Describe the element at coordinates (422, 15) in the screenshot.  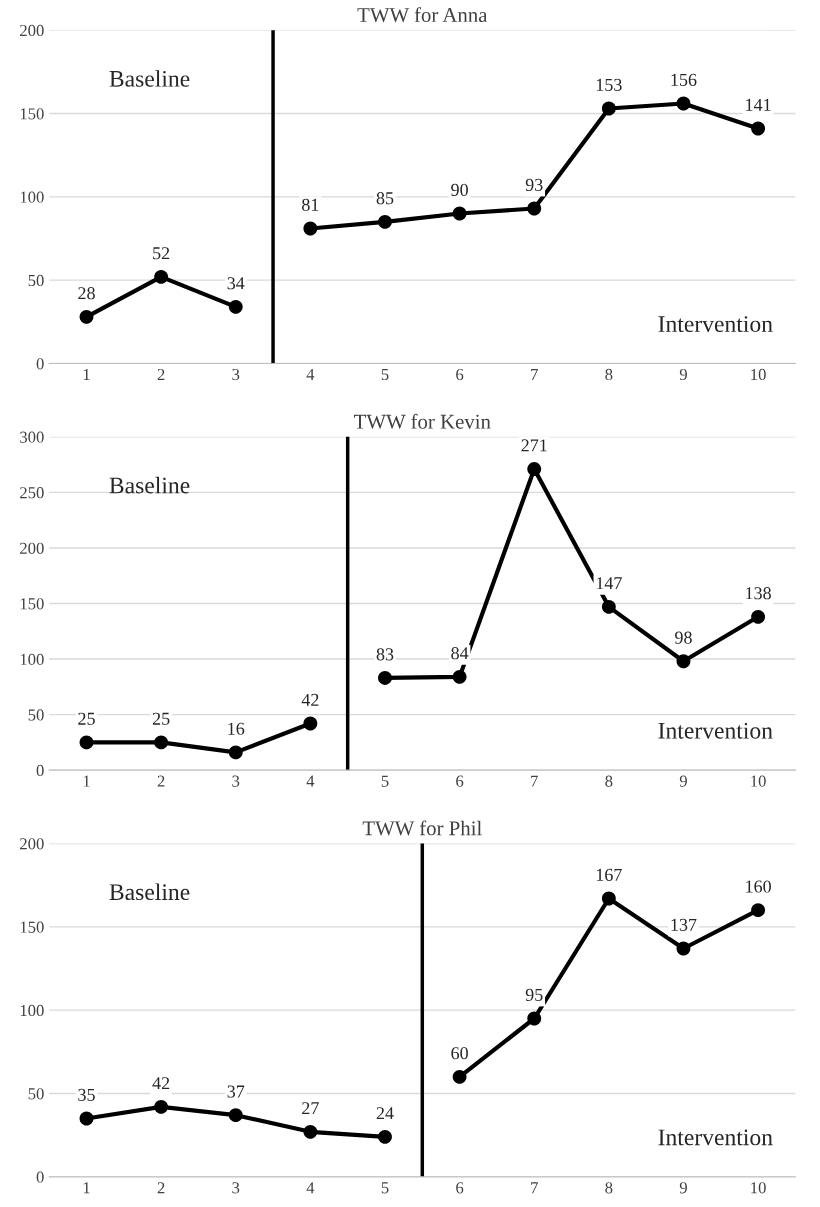
I see `chart-title: TWW for Anna` at that location.